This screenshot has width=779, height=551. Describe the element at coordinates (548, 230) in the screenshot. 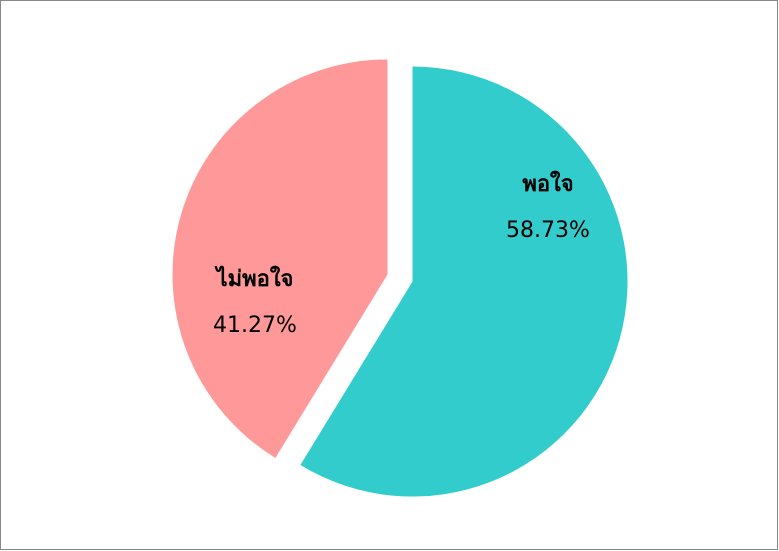

I see `slice-value-label: 58.73%` at that location.